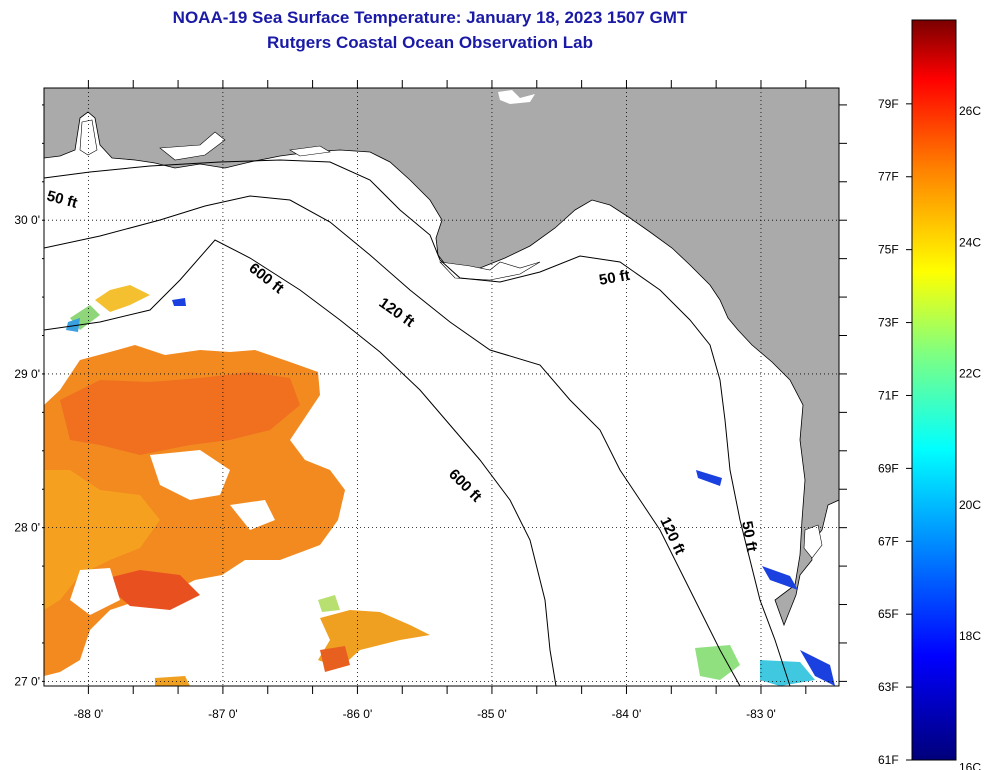 The height and width of the screenshot is (770, 992). Describe the element at coordinates (970, 765) in the screenshot. I see `colorbar-c-label: 16C` at that location.